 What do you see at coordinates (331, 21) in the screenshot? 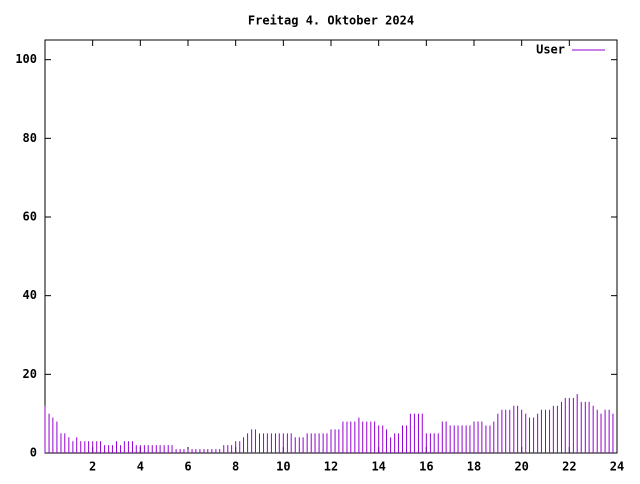
I see `chart-title: Freitag 4. Oktober 2024` at bounding box center [331, 21].